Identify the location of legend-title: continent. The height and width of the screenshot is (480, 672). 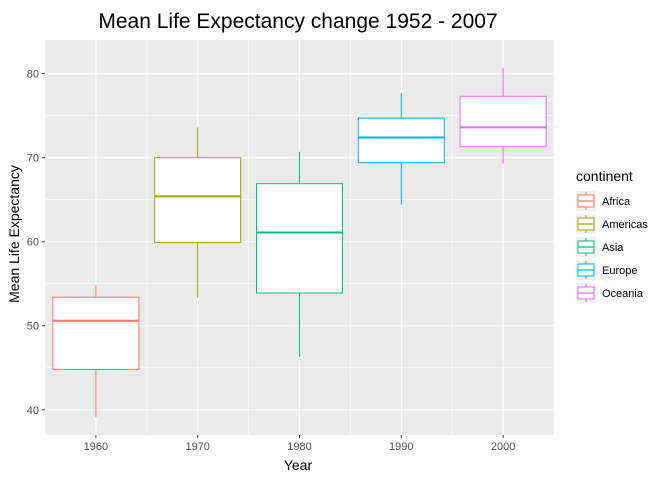
(604, 176).